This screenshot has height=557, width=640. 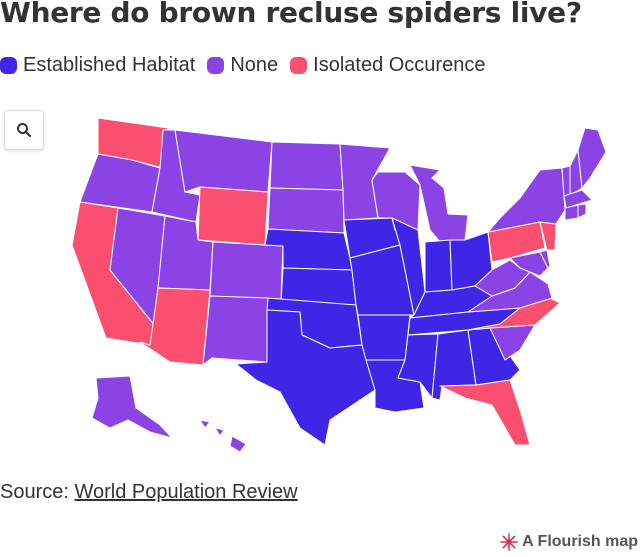 I want to click on map-search-button, so click(x=24, y=130).